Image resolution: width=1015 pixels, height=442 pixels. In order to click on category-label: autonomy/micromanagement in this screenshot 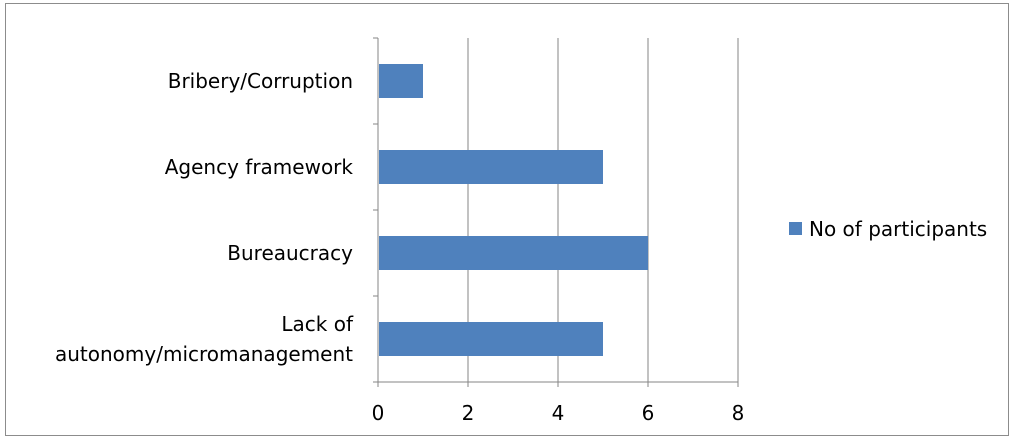, I will do `click(204, 354)`.